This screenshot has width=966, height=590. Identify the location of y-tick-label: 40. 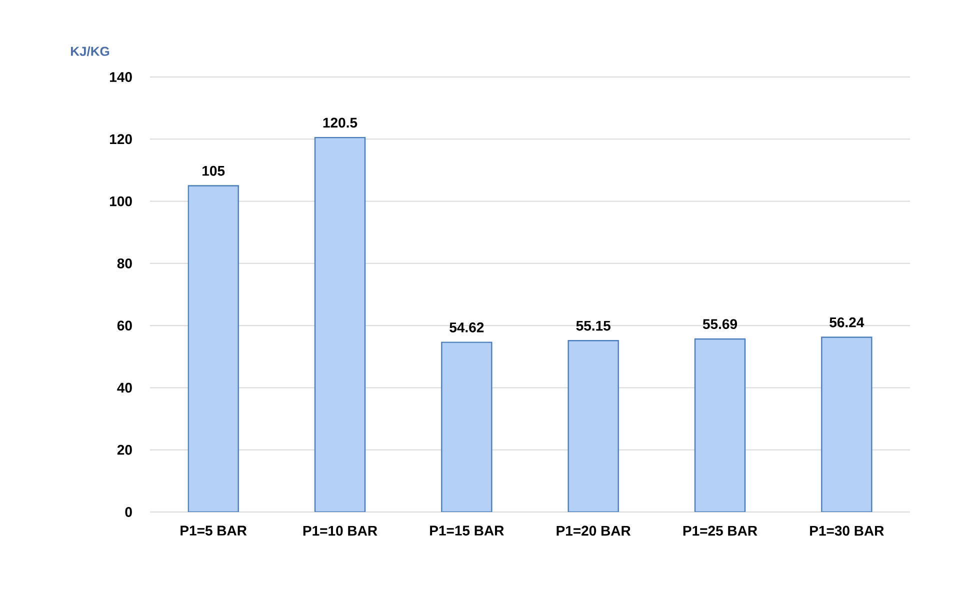
(124, 387).